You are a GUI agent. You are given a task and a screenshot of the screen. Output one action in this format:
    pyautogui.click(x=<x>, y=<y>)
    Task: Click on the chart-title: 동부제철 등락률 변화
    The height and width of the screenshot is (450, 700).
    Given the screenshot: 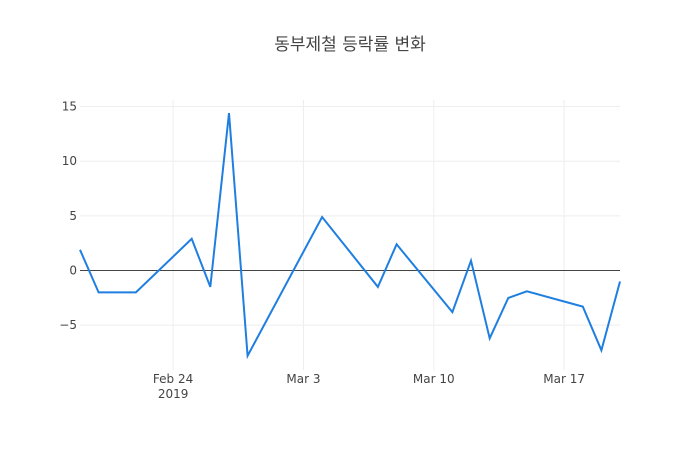 What is the action you would take?
    pyautogui.click(x=350, y=45)
    